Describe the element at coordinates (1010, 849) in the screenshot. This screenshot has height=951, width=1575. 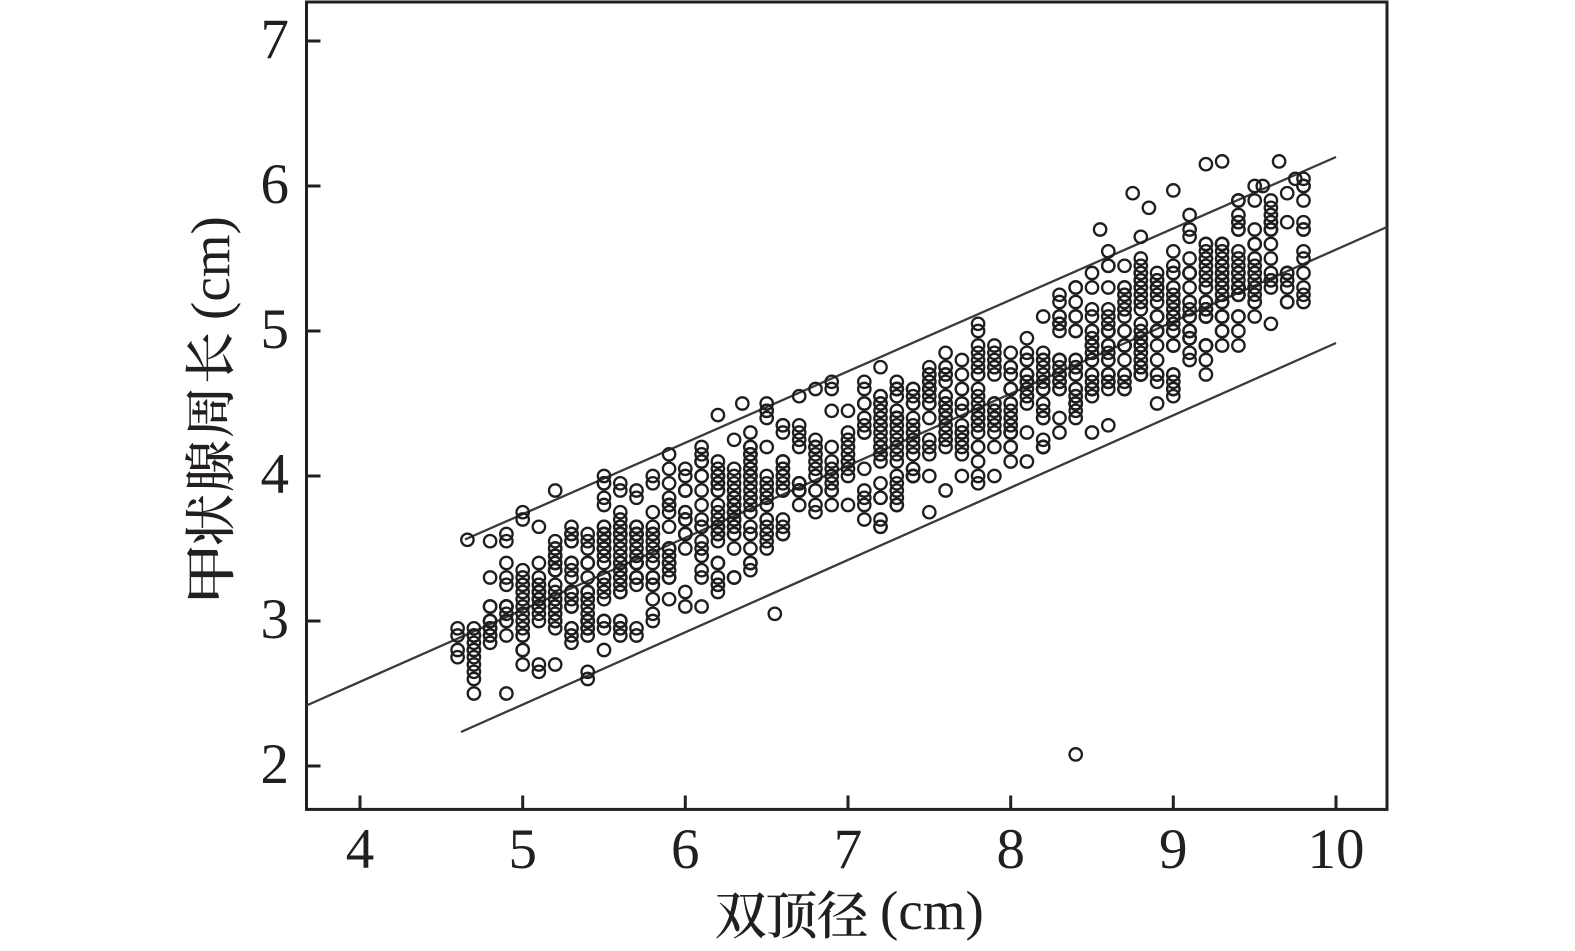
I see `svg-text: 8` at that location.